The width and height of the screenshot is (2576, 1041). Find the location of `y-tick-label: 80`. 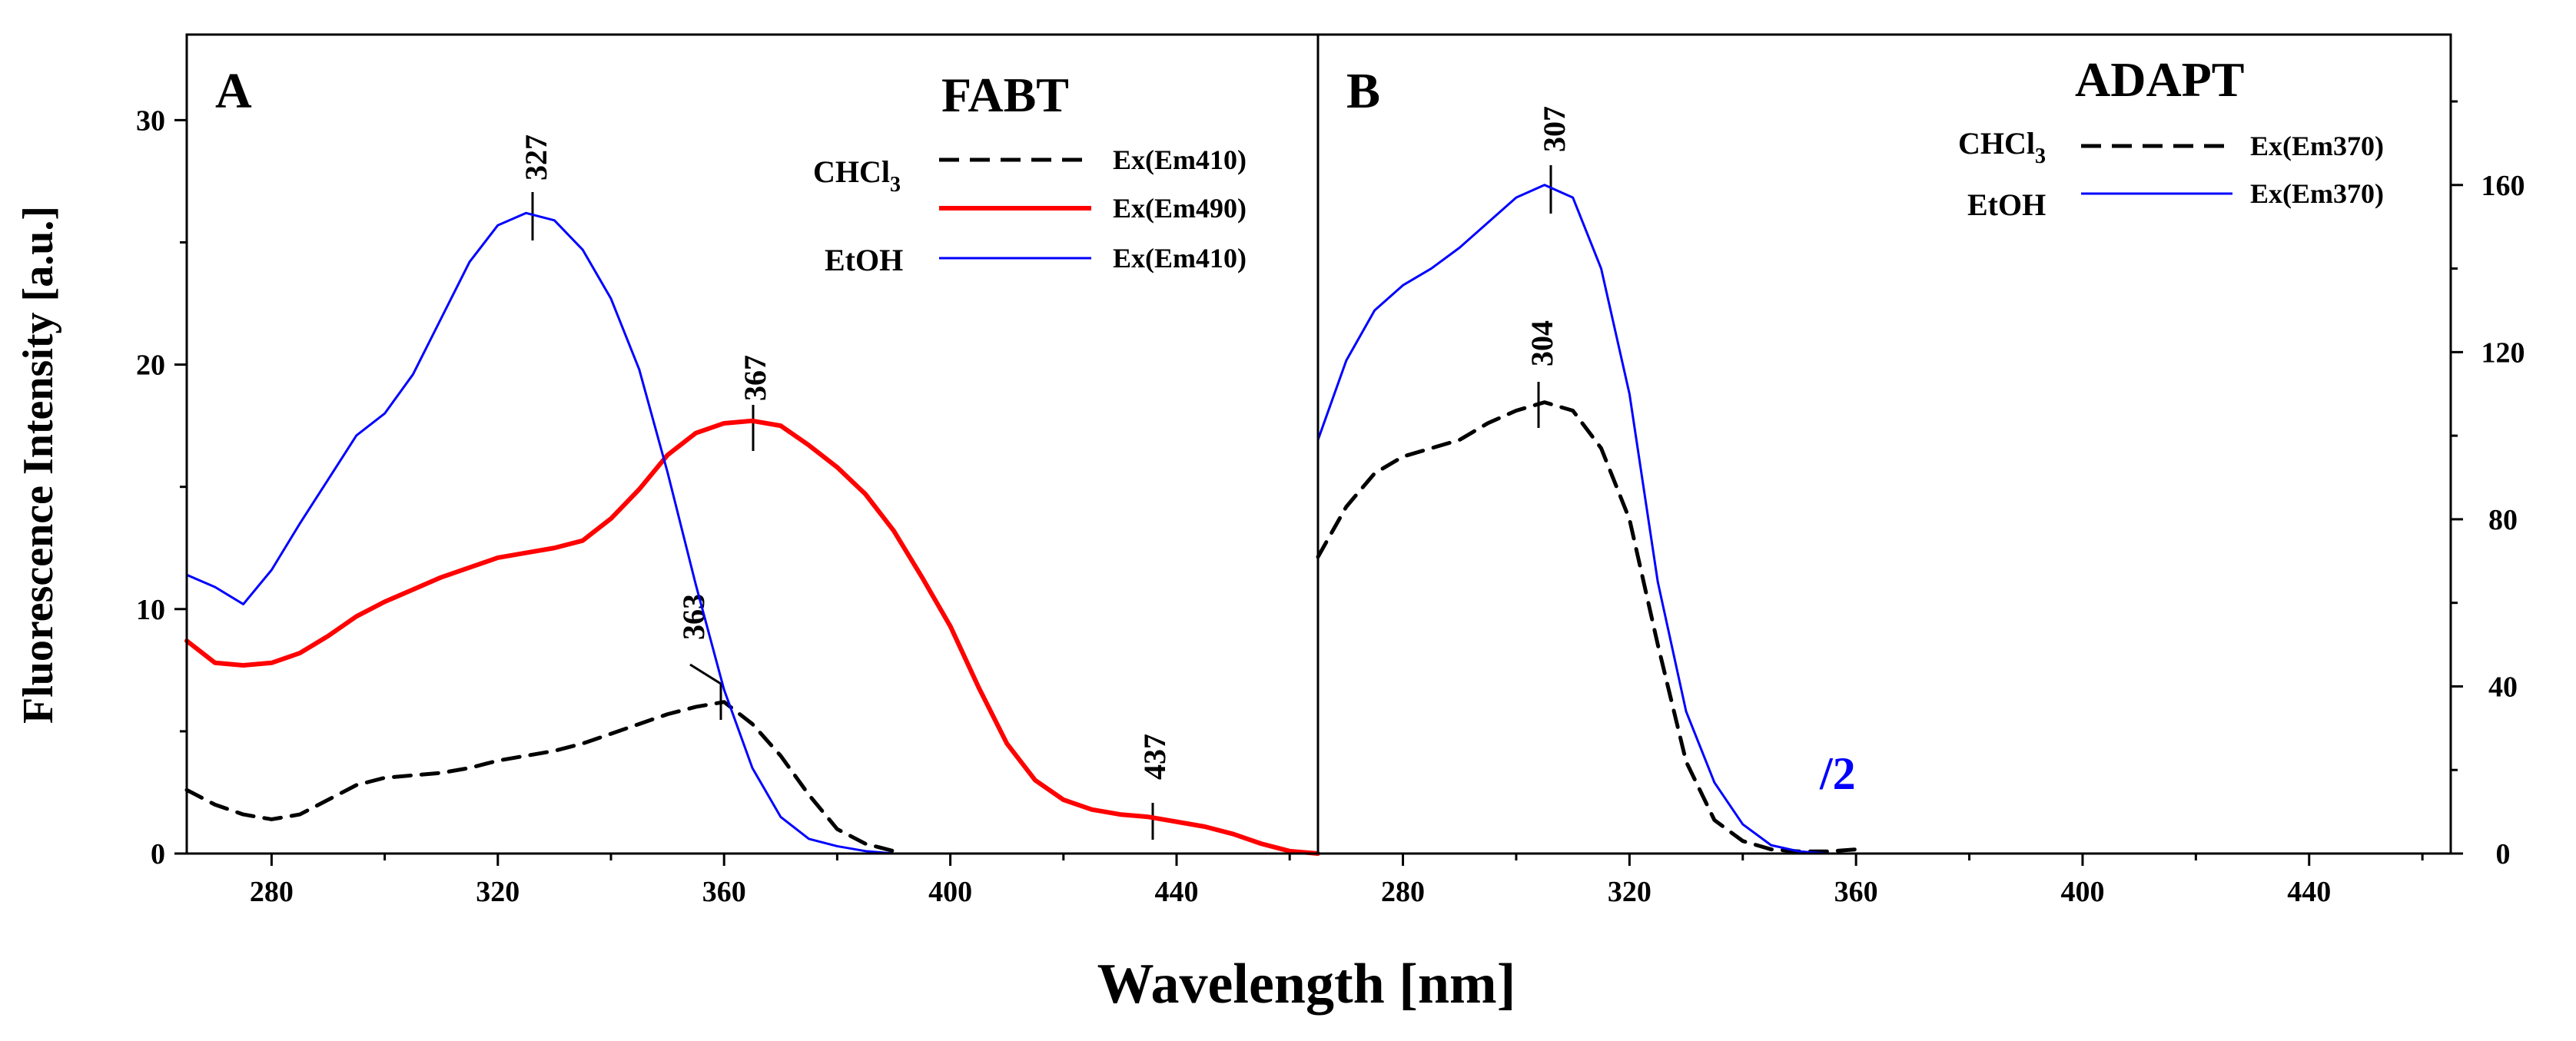

y-tick-label: 80 is located at coordinates (2503, 520).